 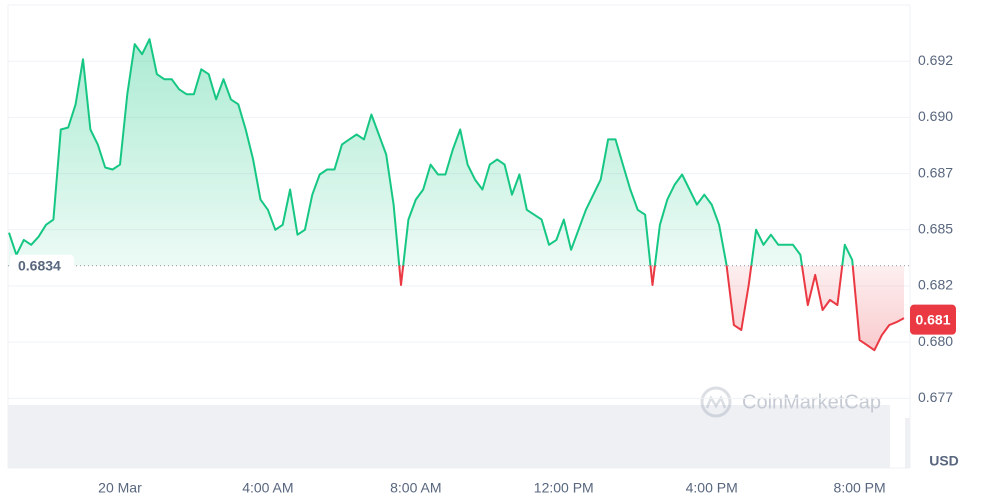 What do you see at coordinates (935, 172) in the screenshot?
I see `y-tick-label: 0.687` at bounding box center [935, 172].